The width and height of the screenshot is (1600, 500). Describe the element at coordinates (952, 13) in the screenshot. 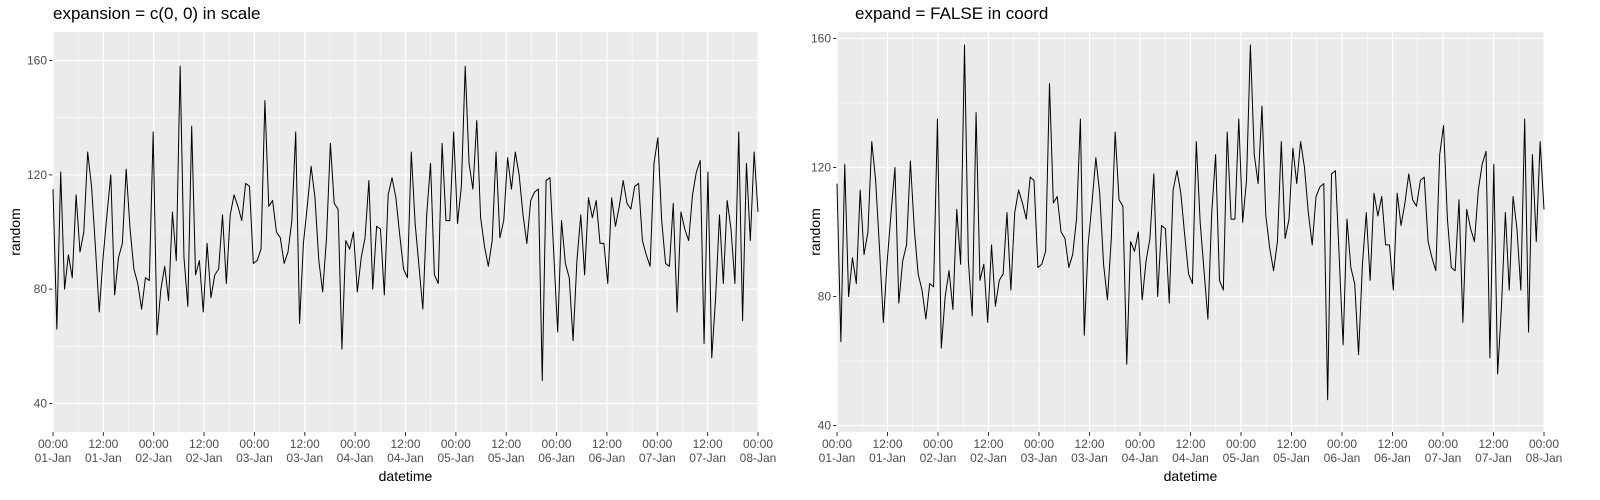

I see `chart-title: expand = FALSE in coord` at that location.